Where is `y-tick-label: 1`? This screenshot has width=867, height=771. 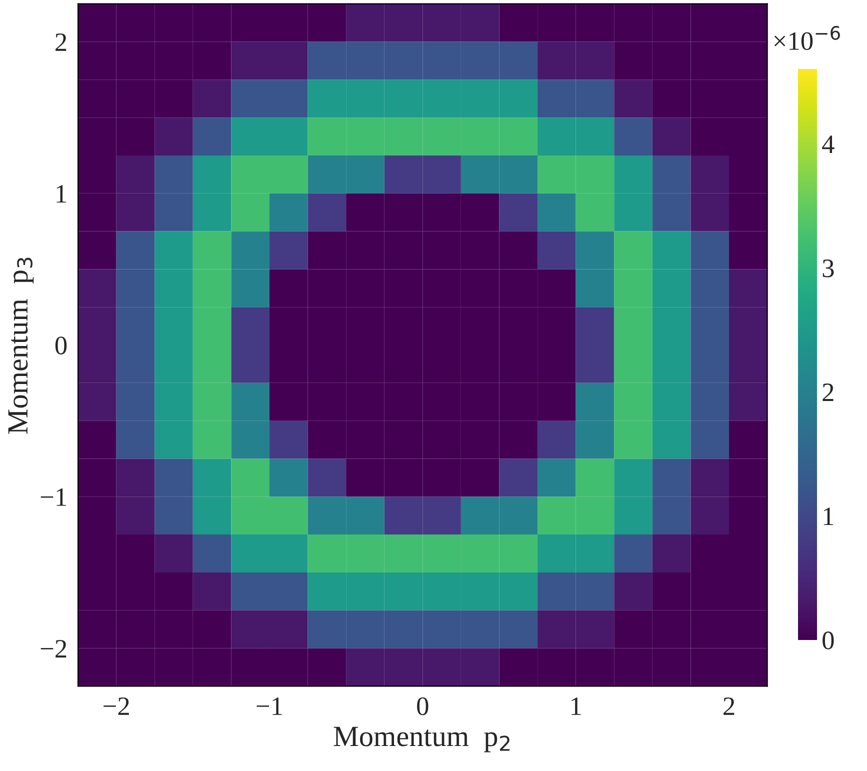
y-tick-label: 1 is located at coordinates (61, 194).